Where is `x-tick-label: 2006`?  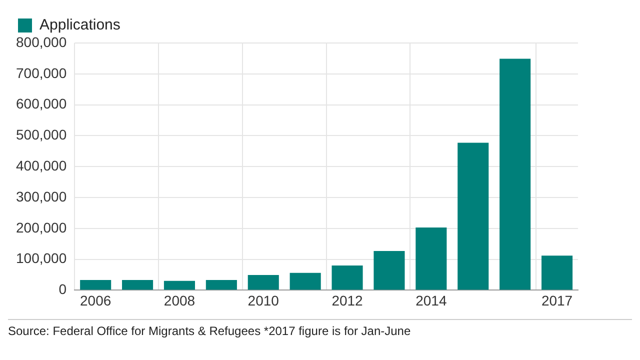
x-tick-label: 2006 is located at coordinates (96, 300).